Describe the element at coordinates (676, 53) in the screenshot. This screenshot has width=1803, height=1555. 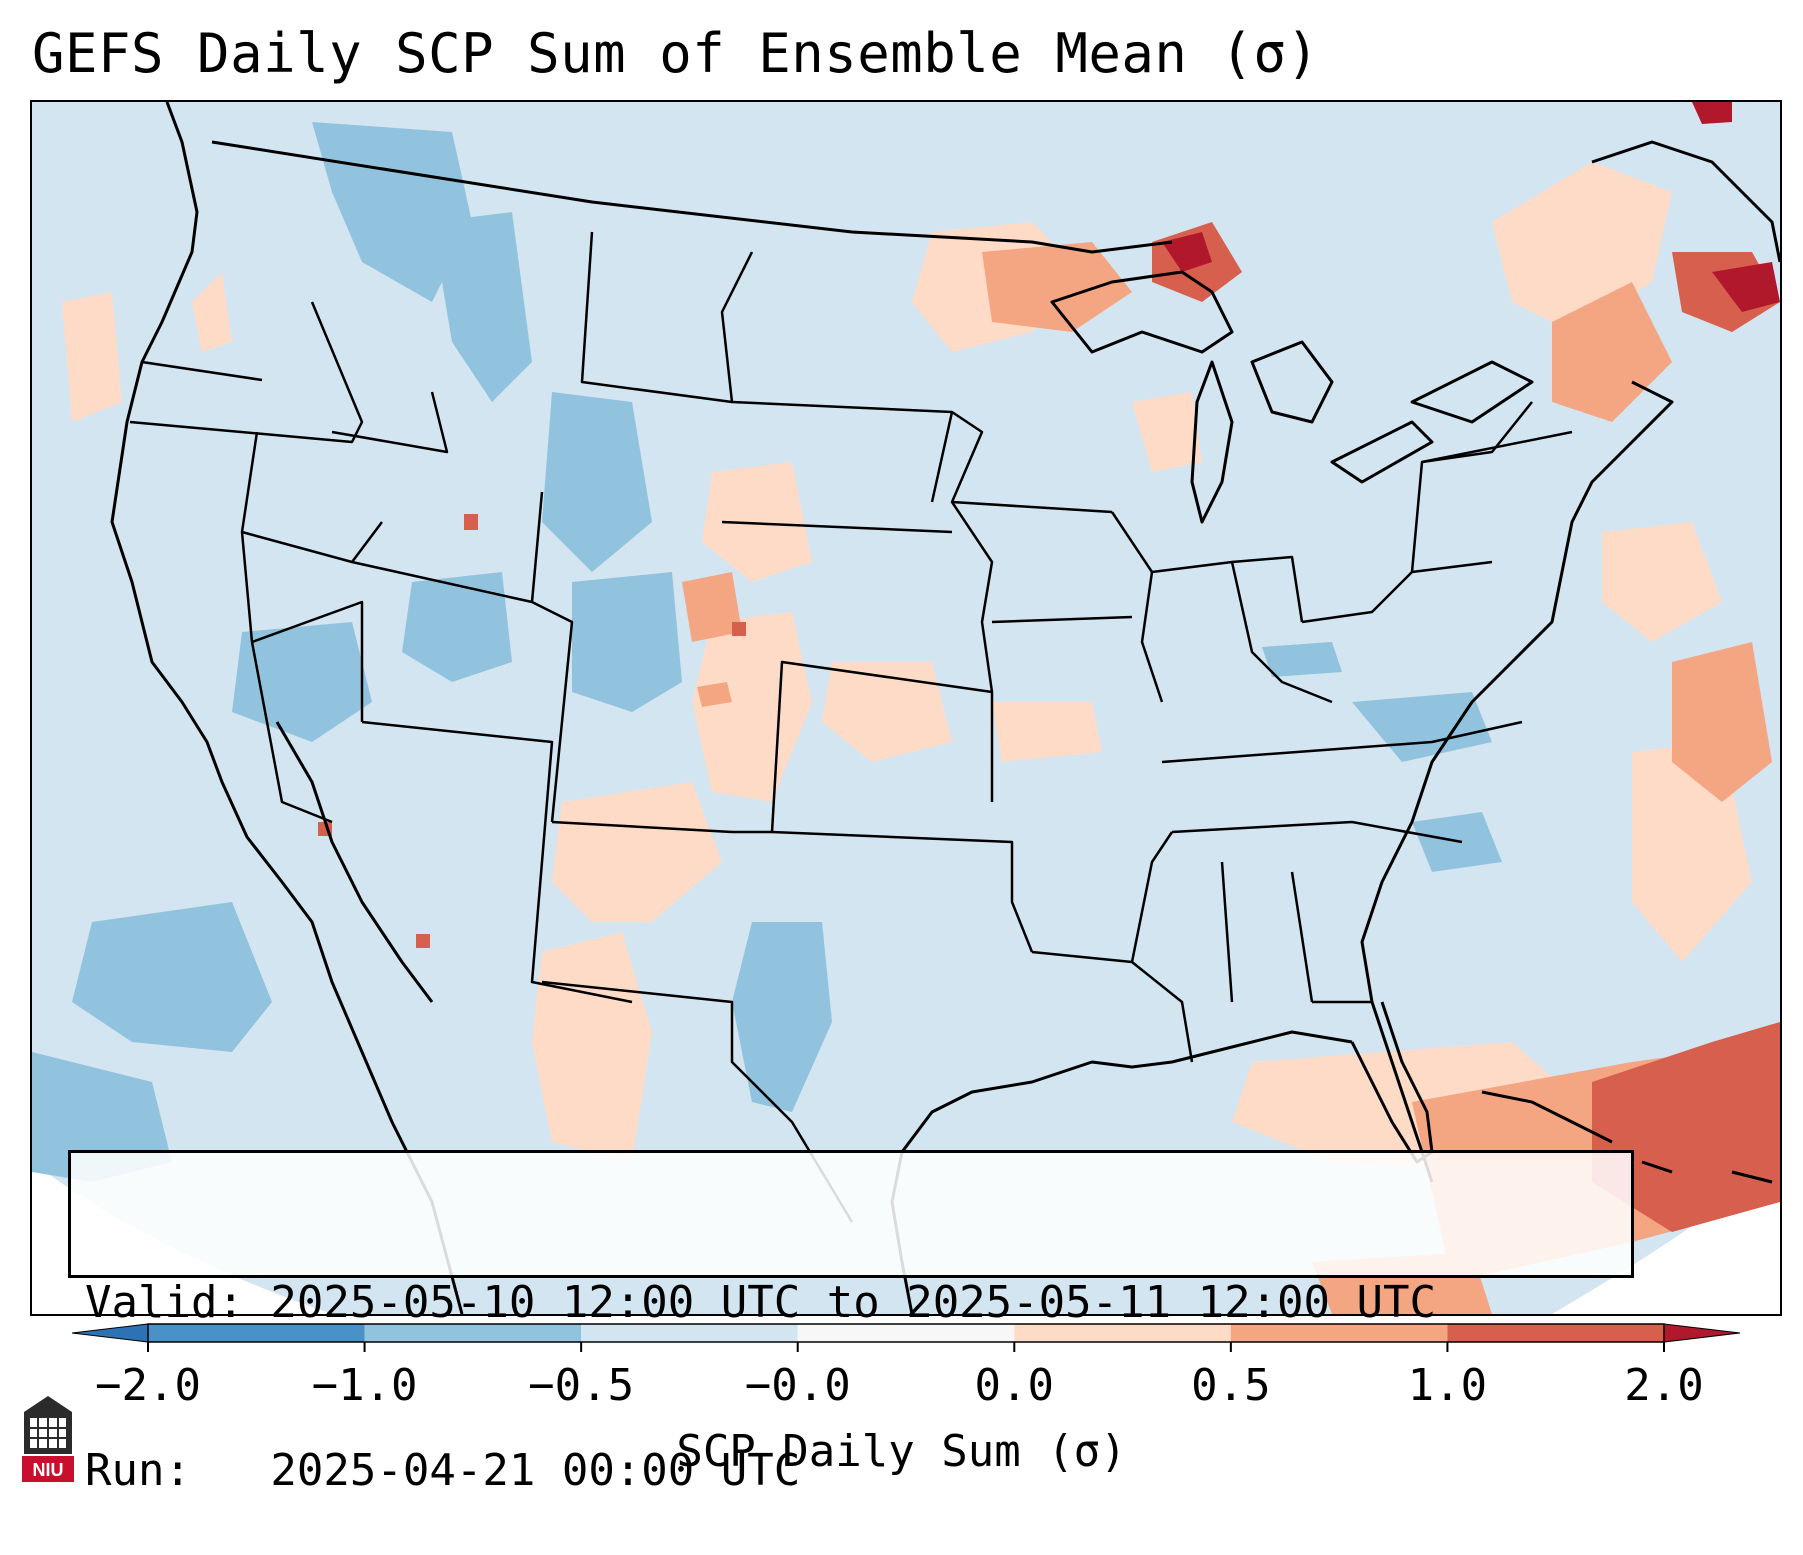
I see `chart-title: GEFS Daily SCP Sum of Ensemble Mean (σ)` at that location.